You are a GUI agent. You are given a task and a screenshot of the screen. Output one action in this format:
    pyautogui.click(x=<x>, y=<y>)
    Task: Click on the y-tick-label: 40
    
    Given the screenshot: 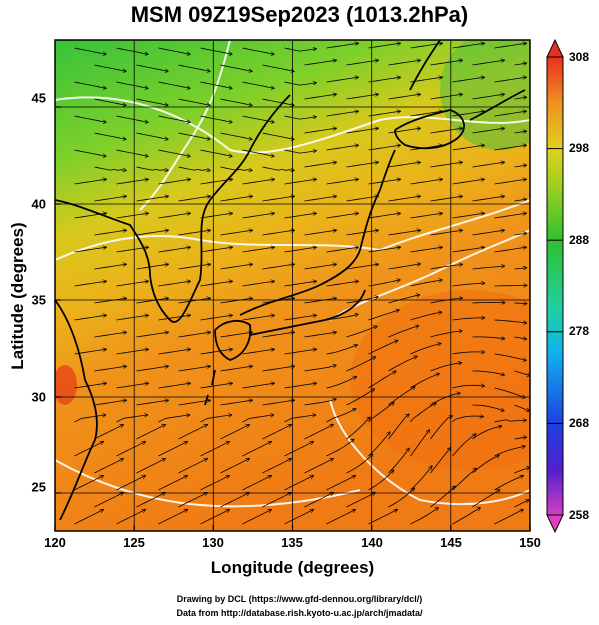 What is the action you would take?
    pyautogui.click(x=38, y=204)
    